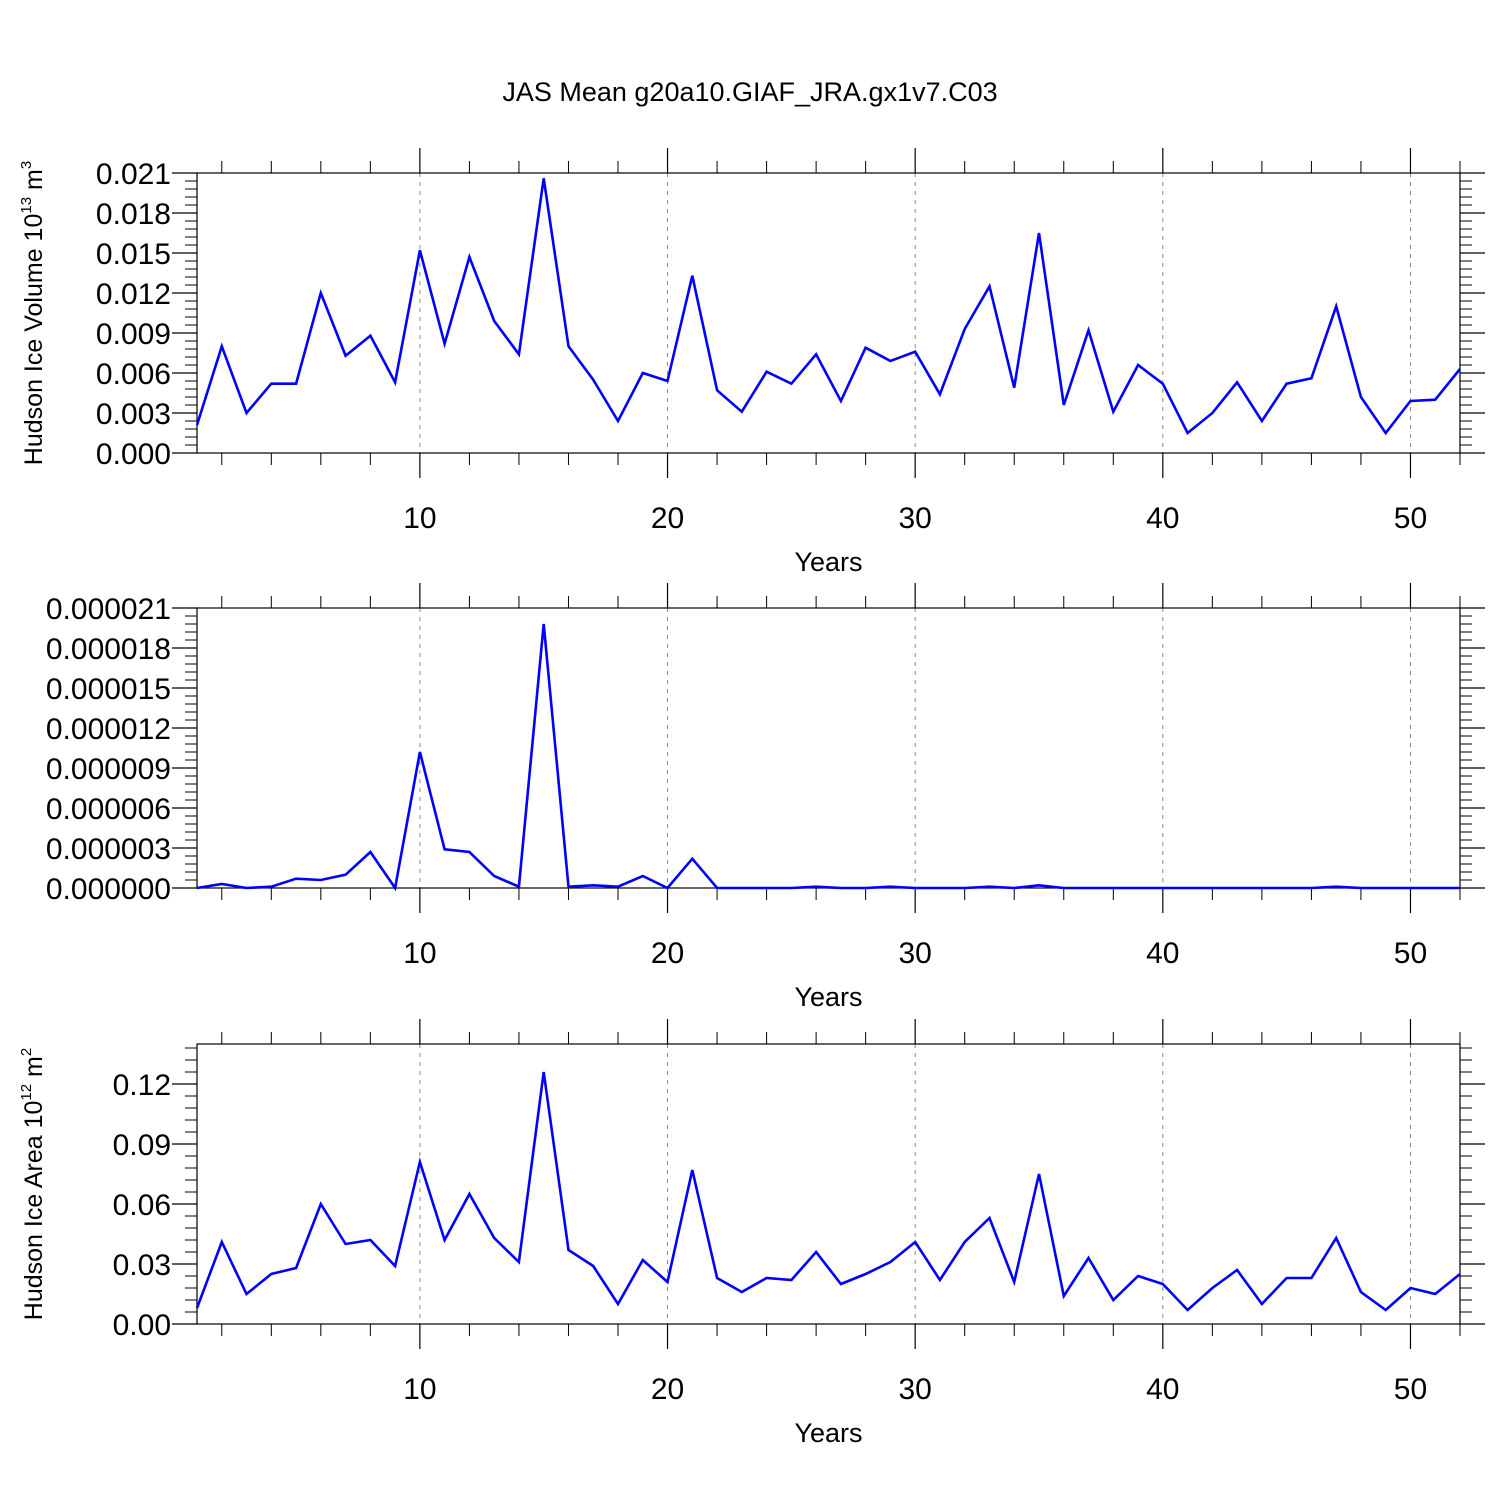 Image resolution: width=1500 pixels, height=1500 pixels. What do you see at coordinates (33, 313) in the screenshot?
I see `y-axis-label: Hudson Ice Volume 1013 m3` at bounding box center [33, 313].